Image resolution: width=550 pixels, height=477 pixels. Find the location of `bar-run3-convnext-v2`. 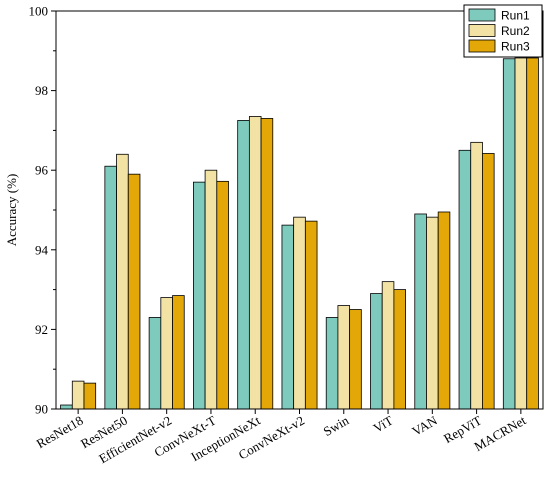

bar-run3-convnext-v2 is located at coordinates (311, 315).